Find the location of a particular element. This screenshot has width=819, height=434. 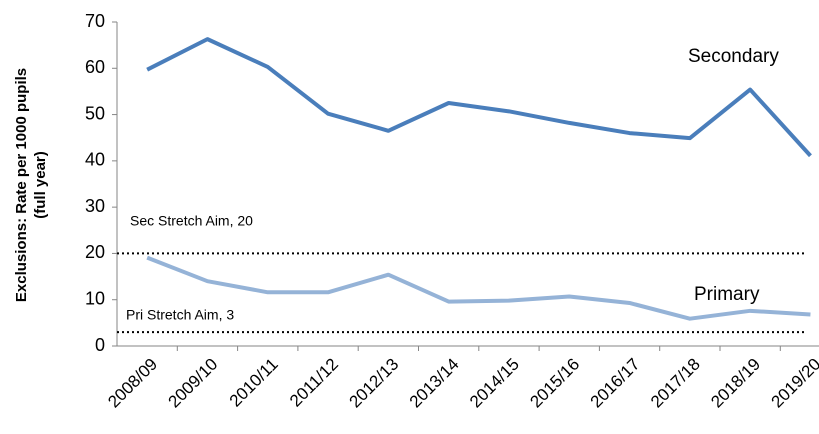

x-tick-label: 2018/19 is located at coordinates (735, 383).